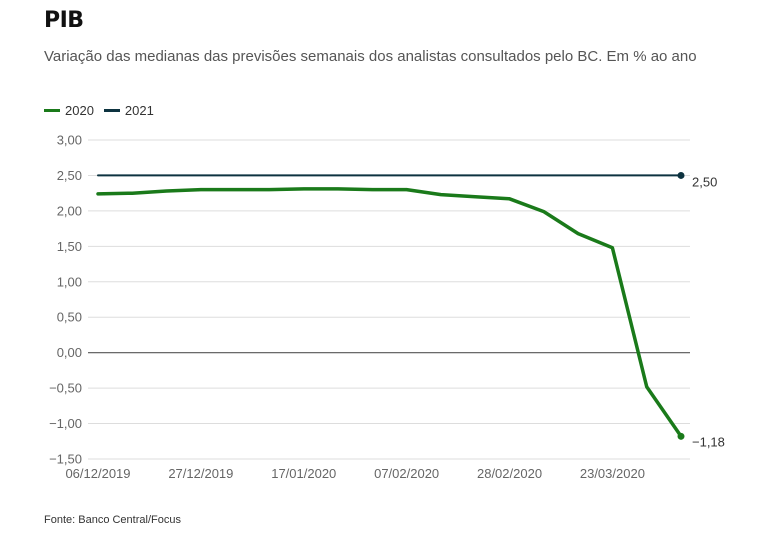  I want to click on legend-item-2020: 2020, so click(69, 110).